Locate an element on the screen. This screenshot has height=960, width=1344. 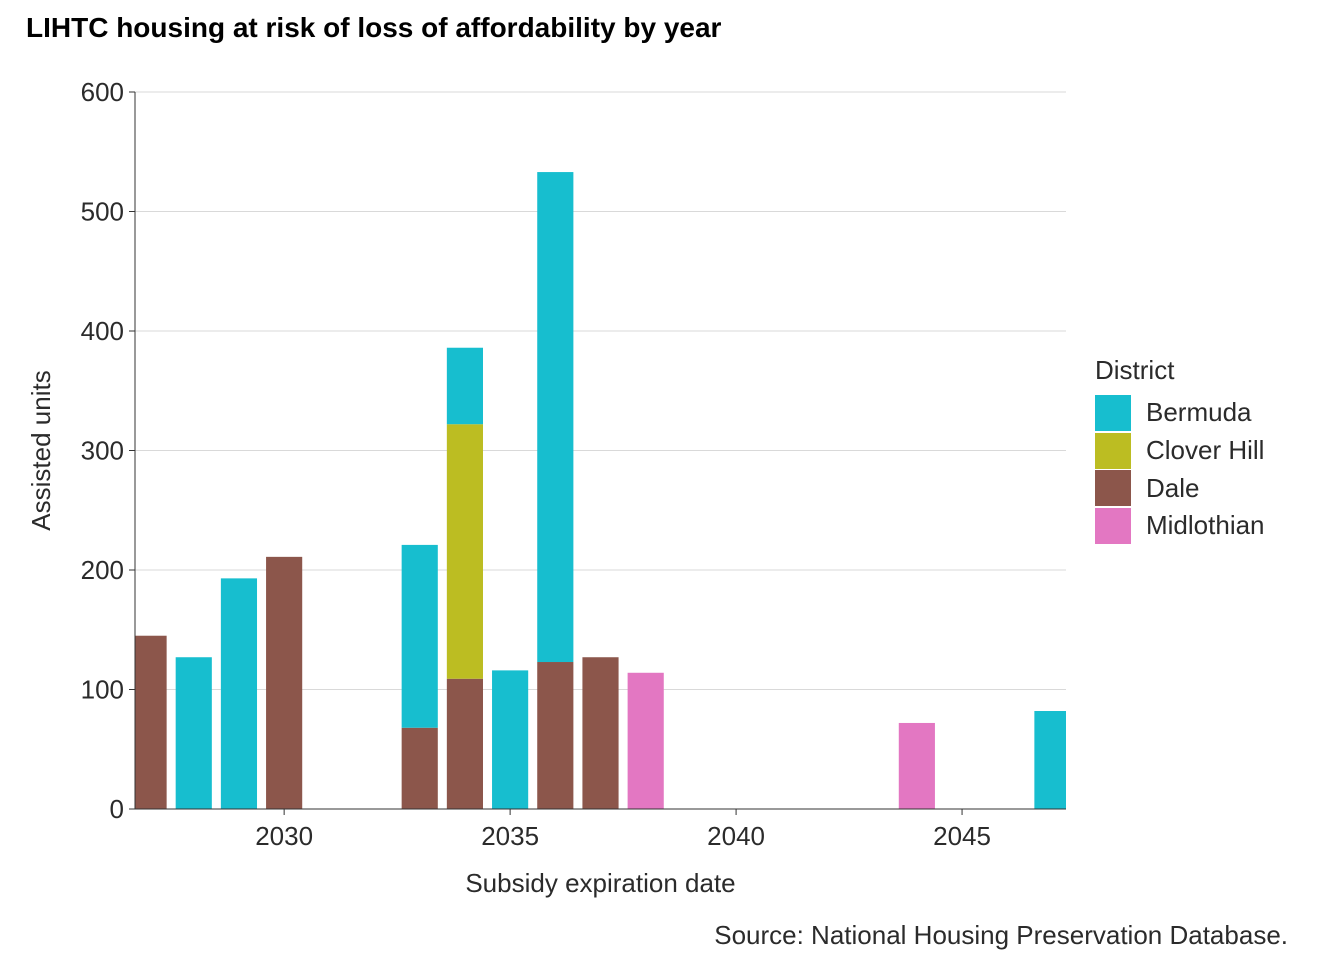
bar-2034-bermuda is located at coordinates (464, 386).